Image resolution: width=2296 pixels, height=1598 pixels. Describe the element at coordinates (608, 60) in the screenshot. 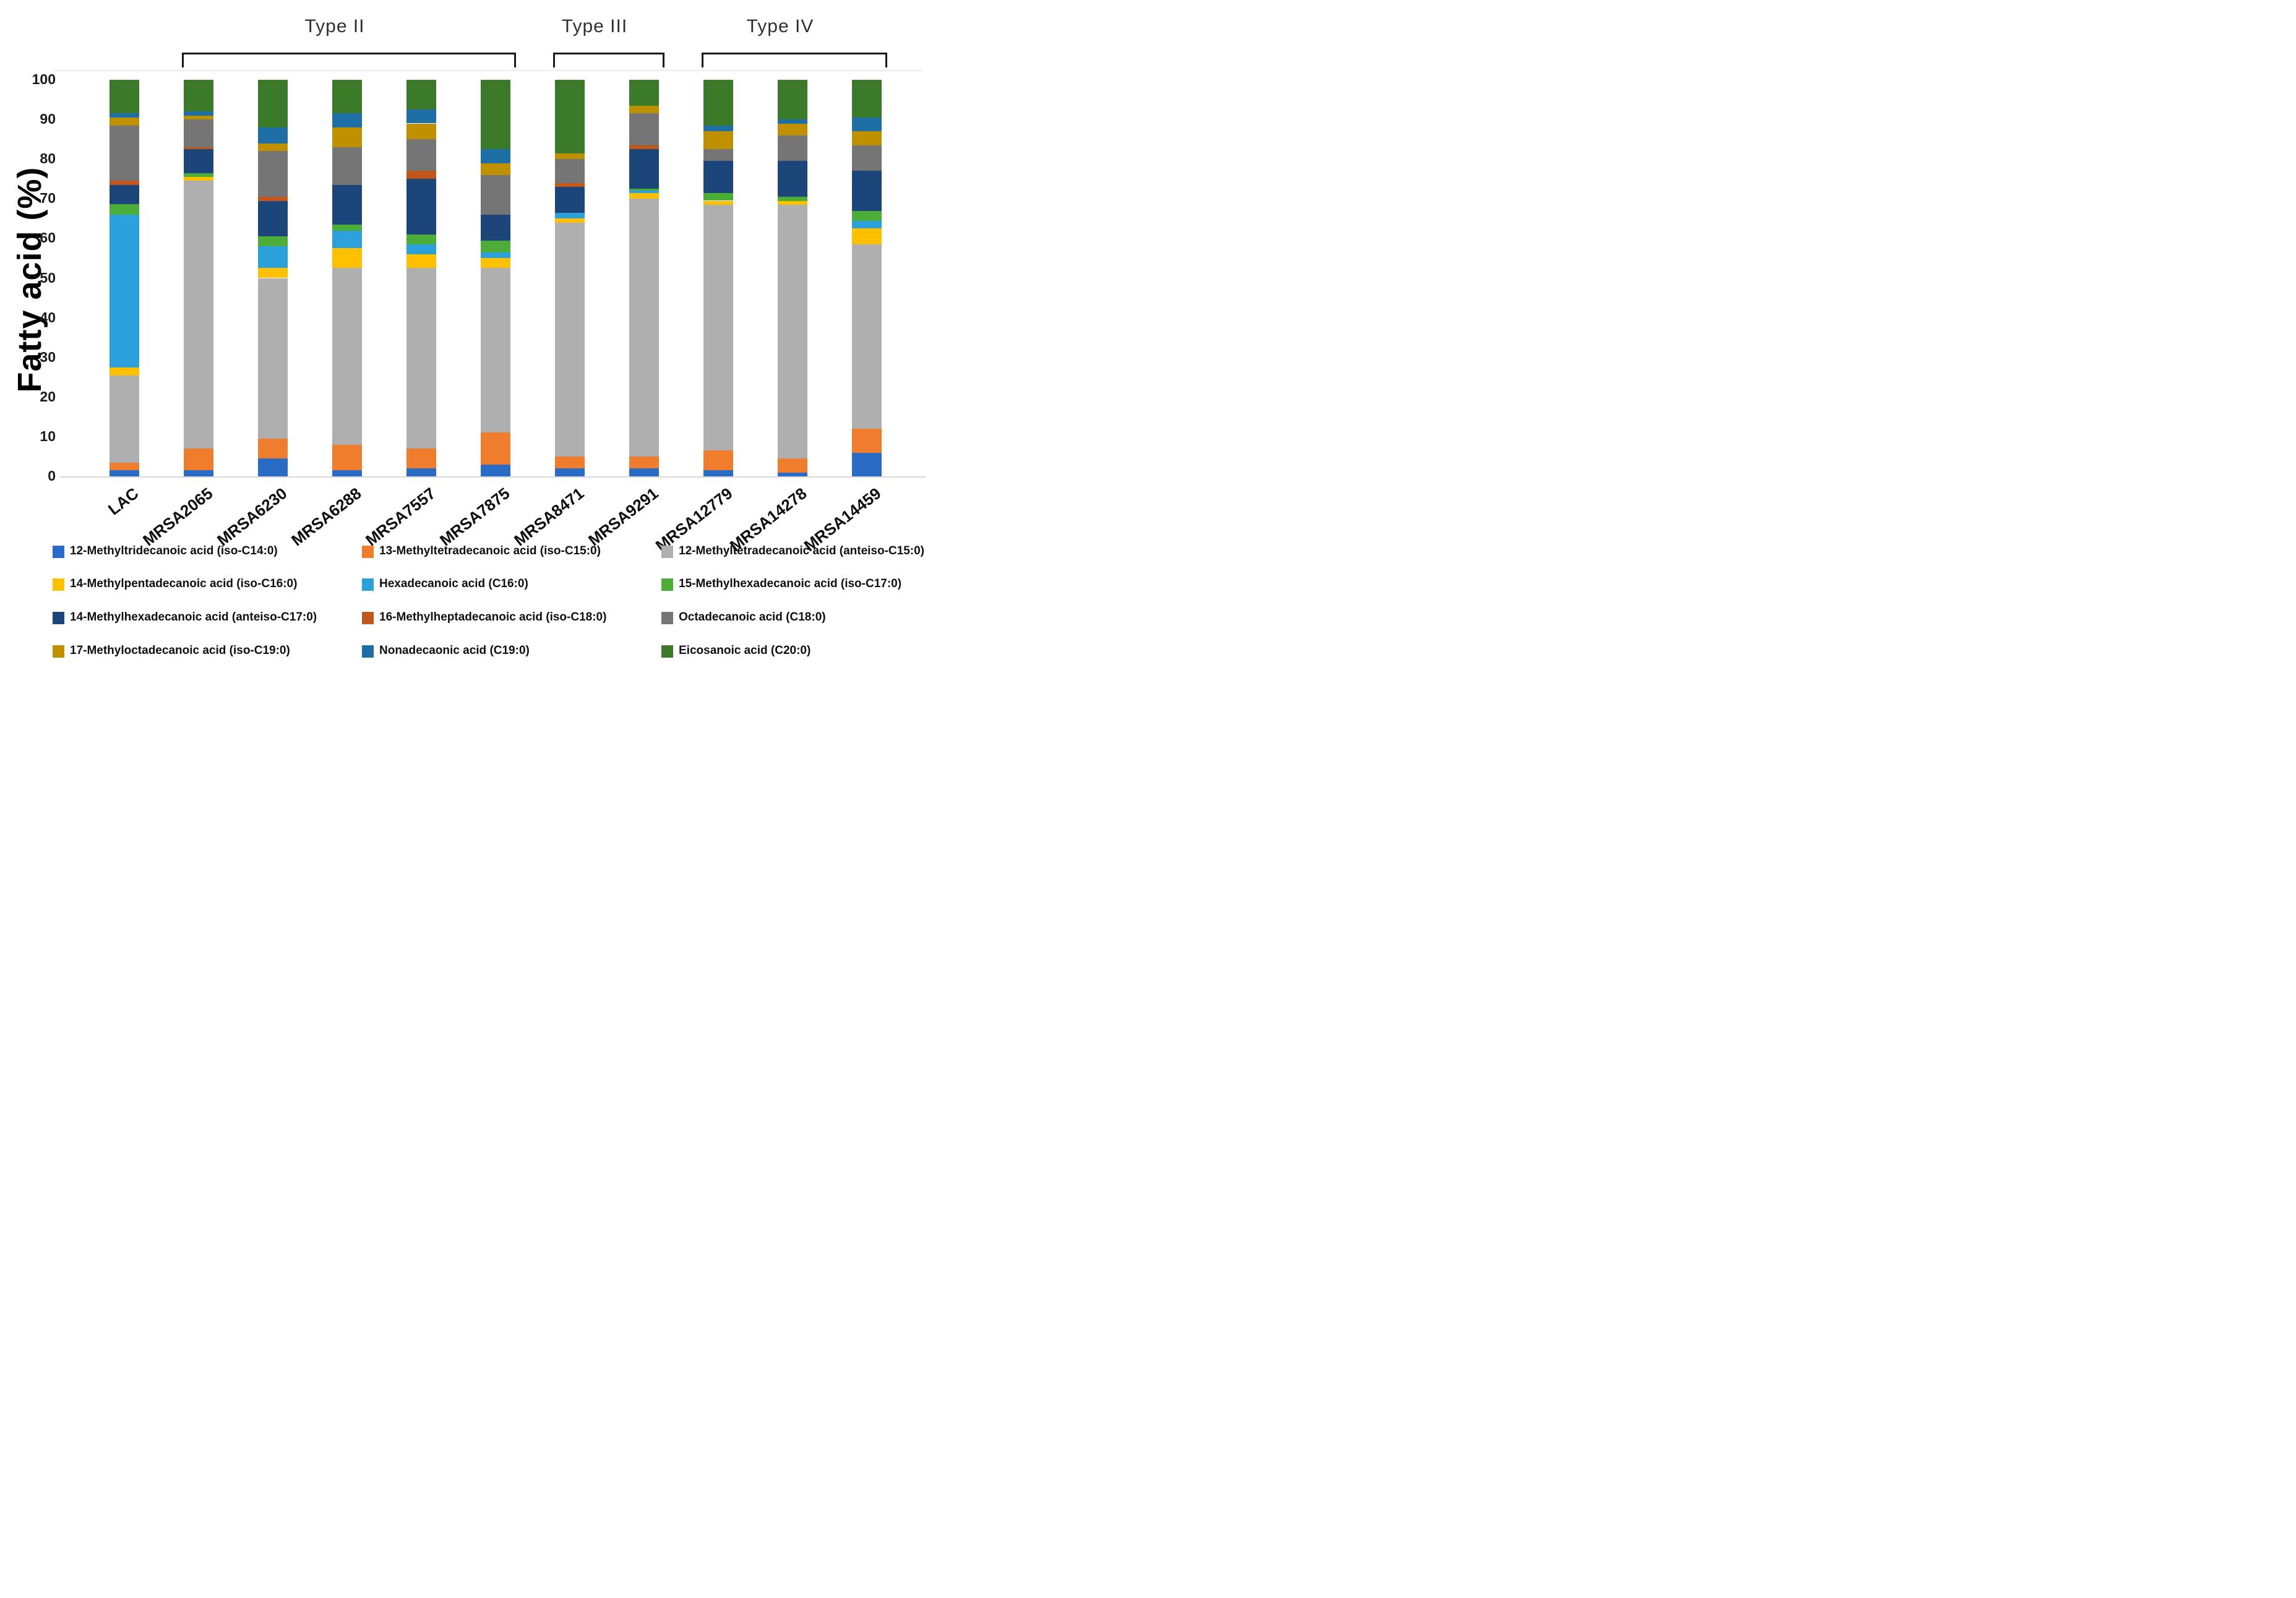

I see `group-bracket-type-iii` at that location.